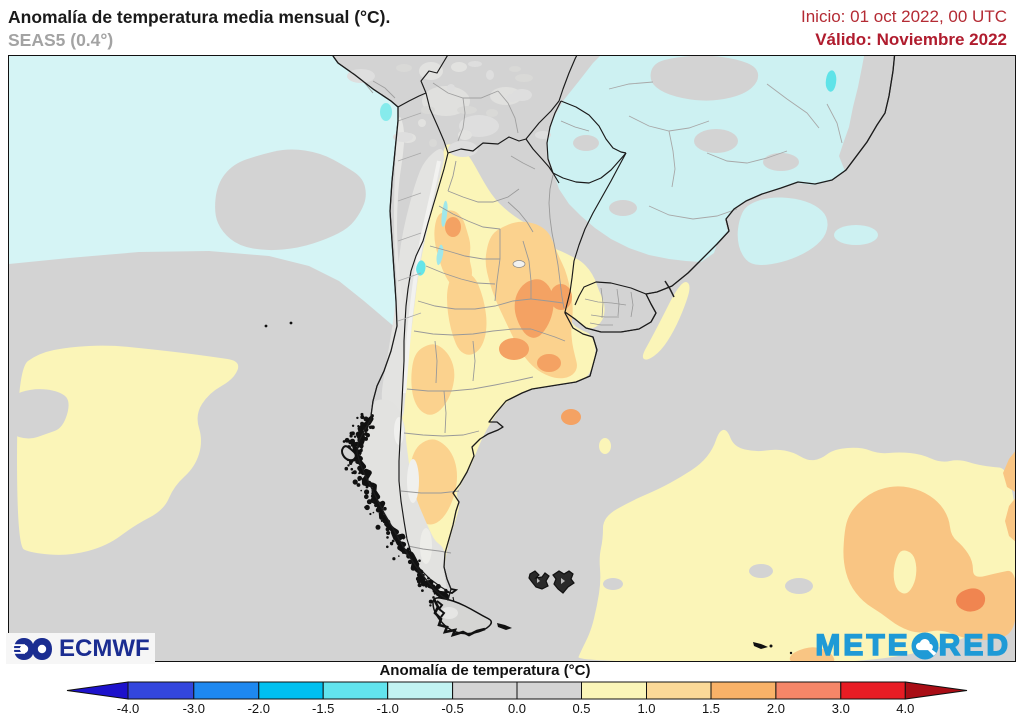 This screenshot has width=1024, height=720. I want to click on svg-text: 1.5, so click(711, 708).